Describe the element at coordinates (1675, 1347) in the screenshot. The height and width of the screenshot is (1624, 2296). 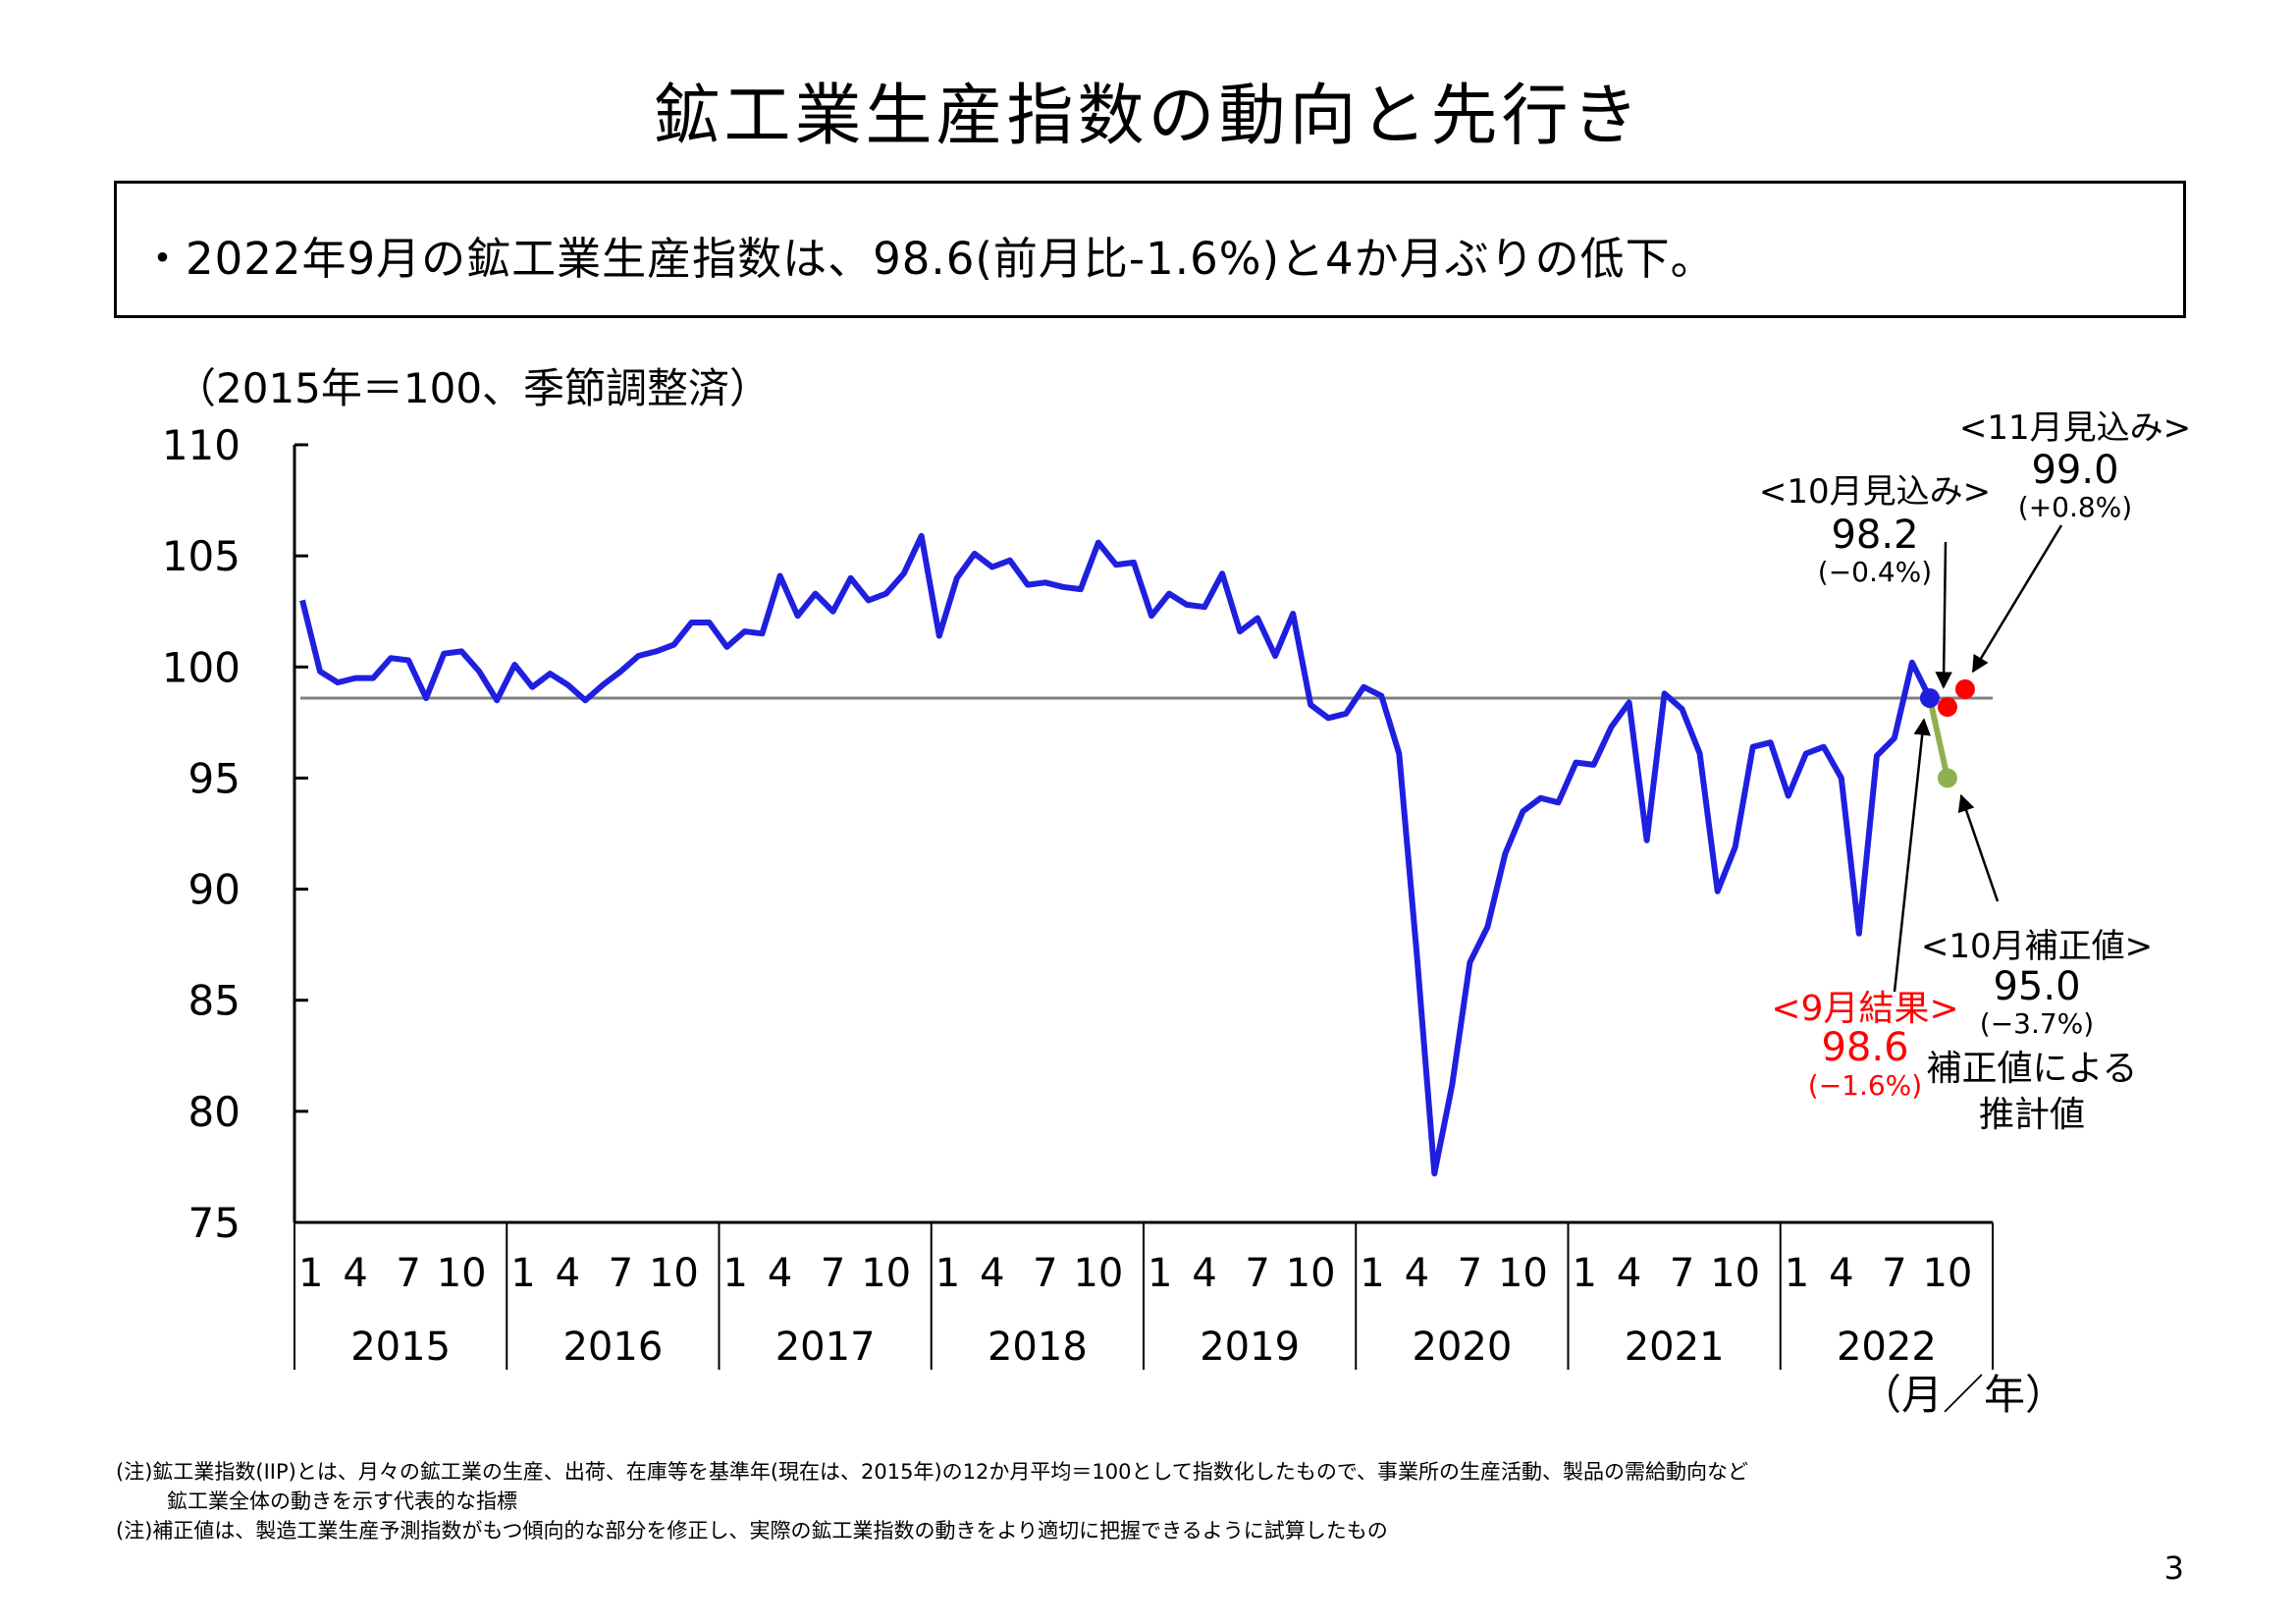
I see `year-label: 2021` at that location.